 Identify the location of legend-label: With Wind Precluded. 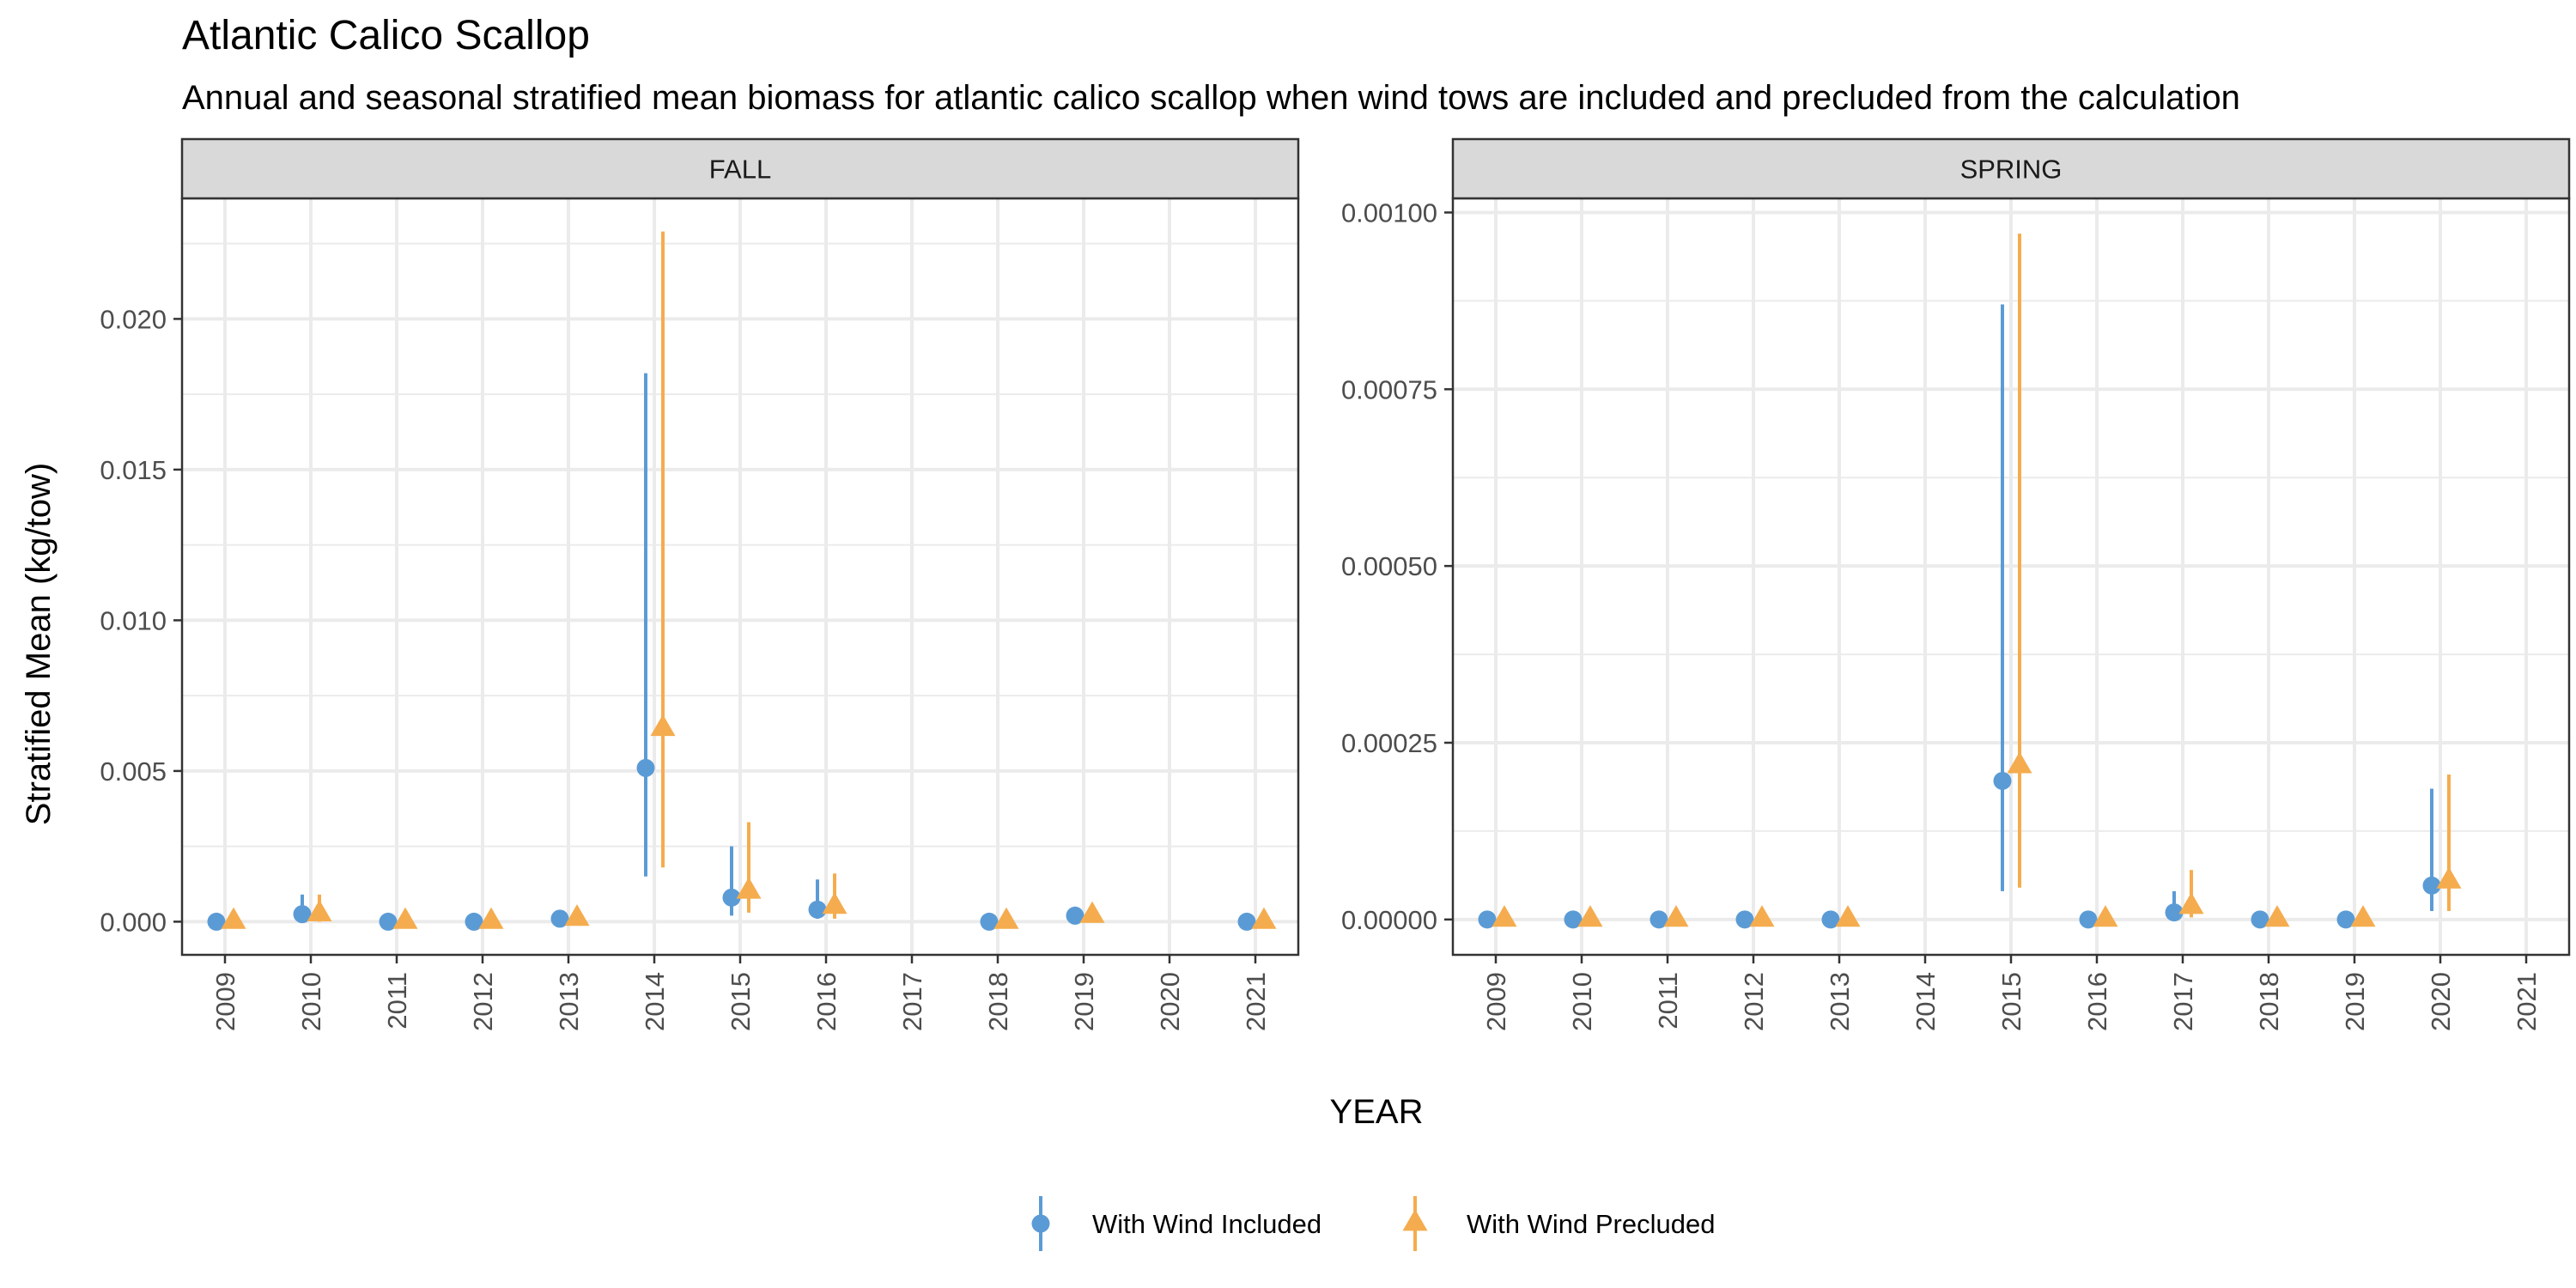
(1591, 1224).